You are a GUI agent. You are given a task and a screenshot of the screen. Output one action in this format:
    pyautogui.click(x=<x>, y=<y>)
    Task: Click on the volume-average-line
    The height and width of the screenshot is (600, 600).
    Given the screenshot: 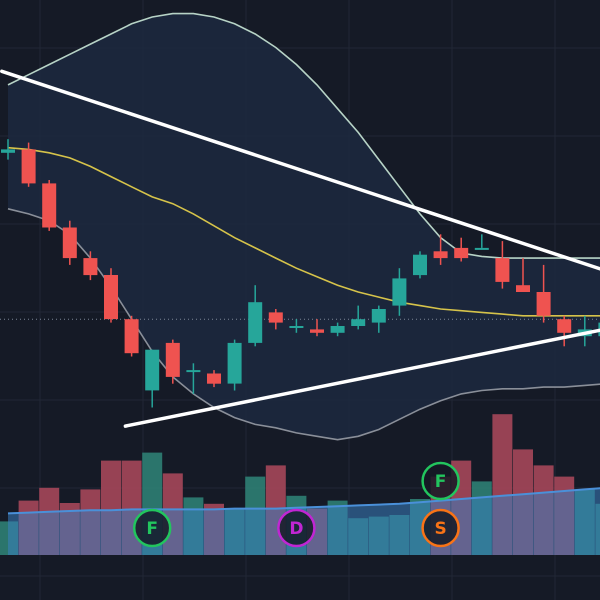 What is the action you would take?
    pyautogui.click(x=303, y=501)
    